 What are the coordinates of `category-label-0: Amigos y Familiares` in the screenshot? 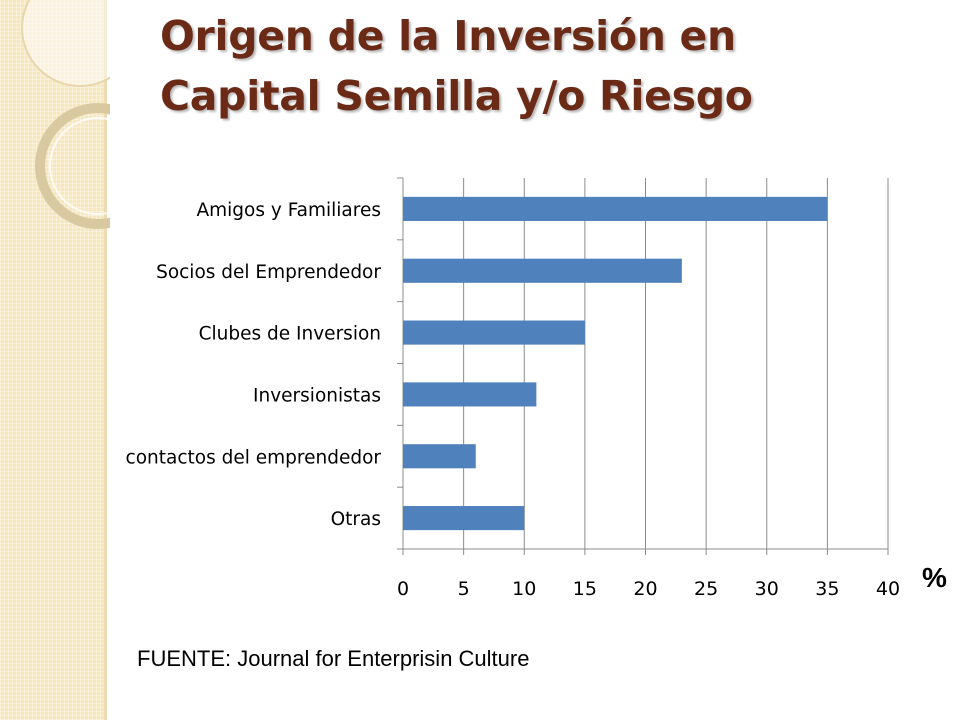 It's located at (288, 210).